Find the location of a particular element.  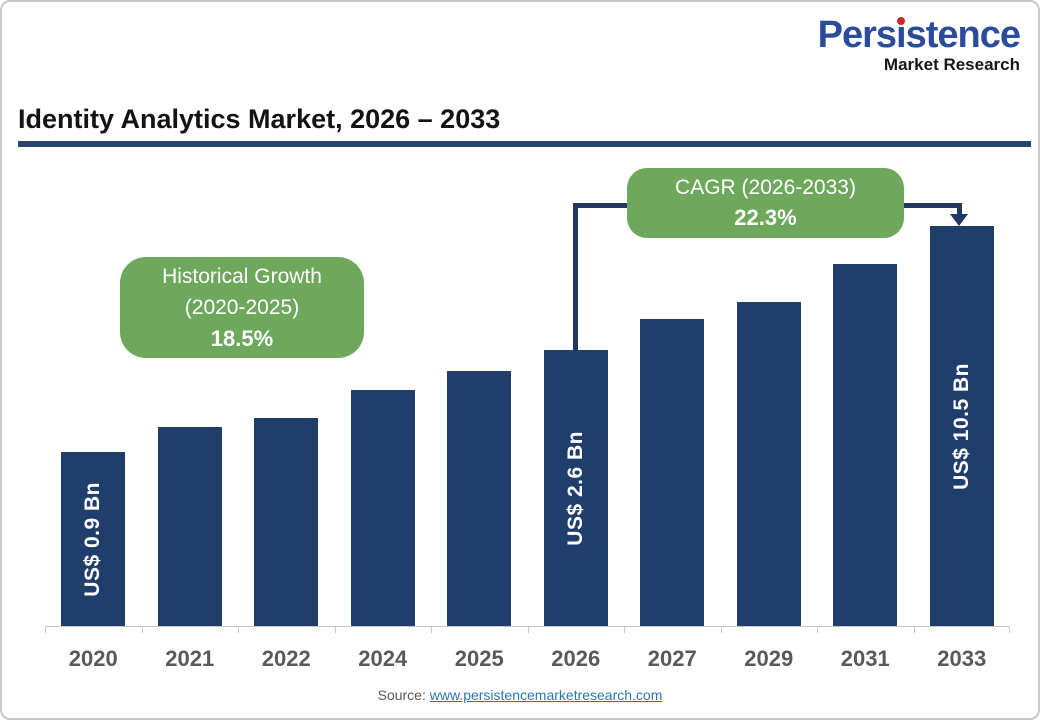

pmr-logo: Pers ıstence Market Research is located at coordinates (919, 44).